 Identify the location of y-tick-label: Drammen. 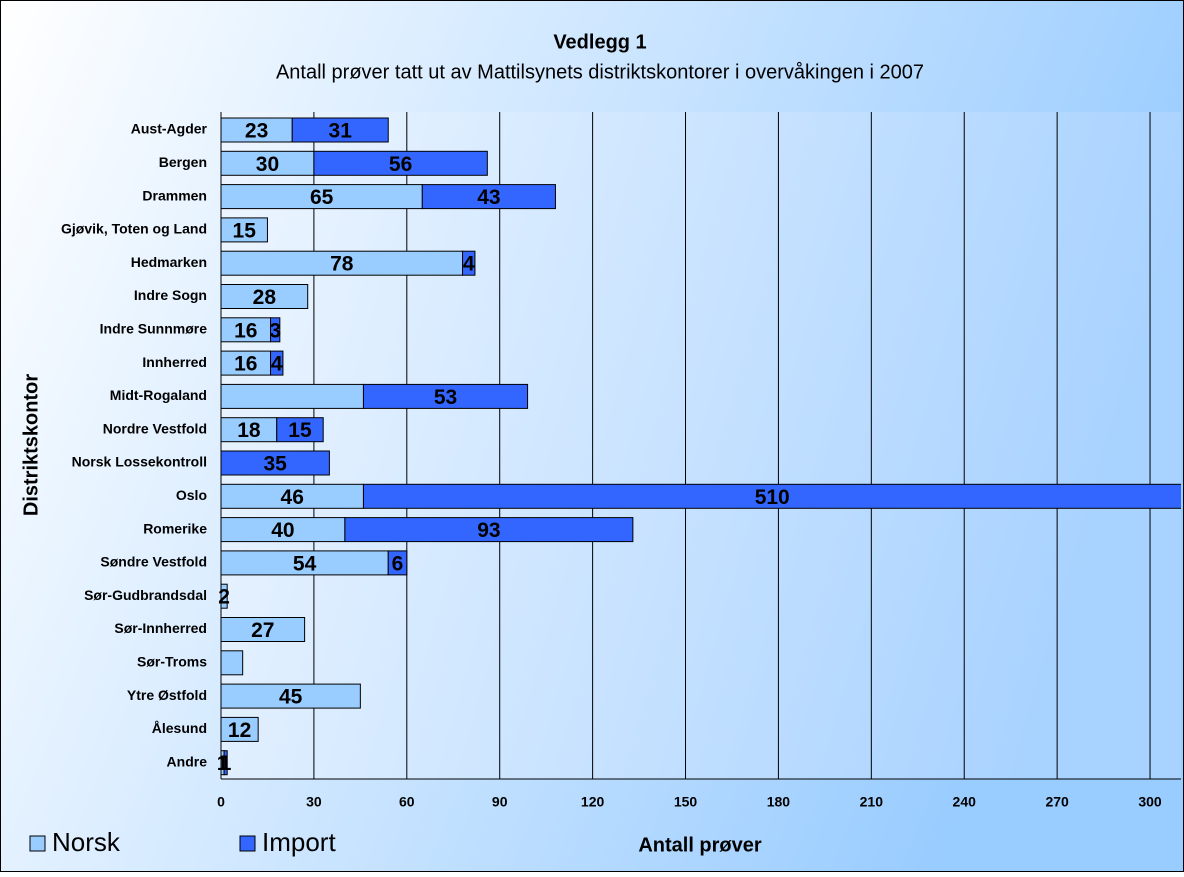
(174, 195).